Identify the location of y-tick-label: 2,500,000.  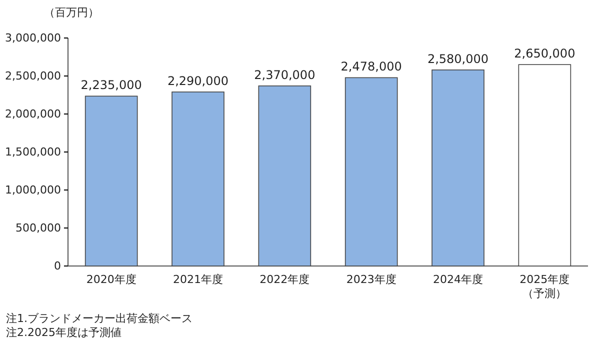
(33, 76).